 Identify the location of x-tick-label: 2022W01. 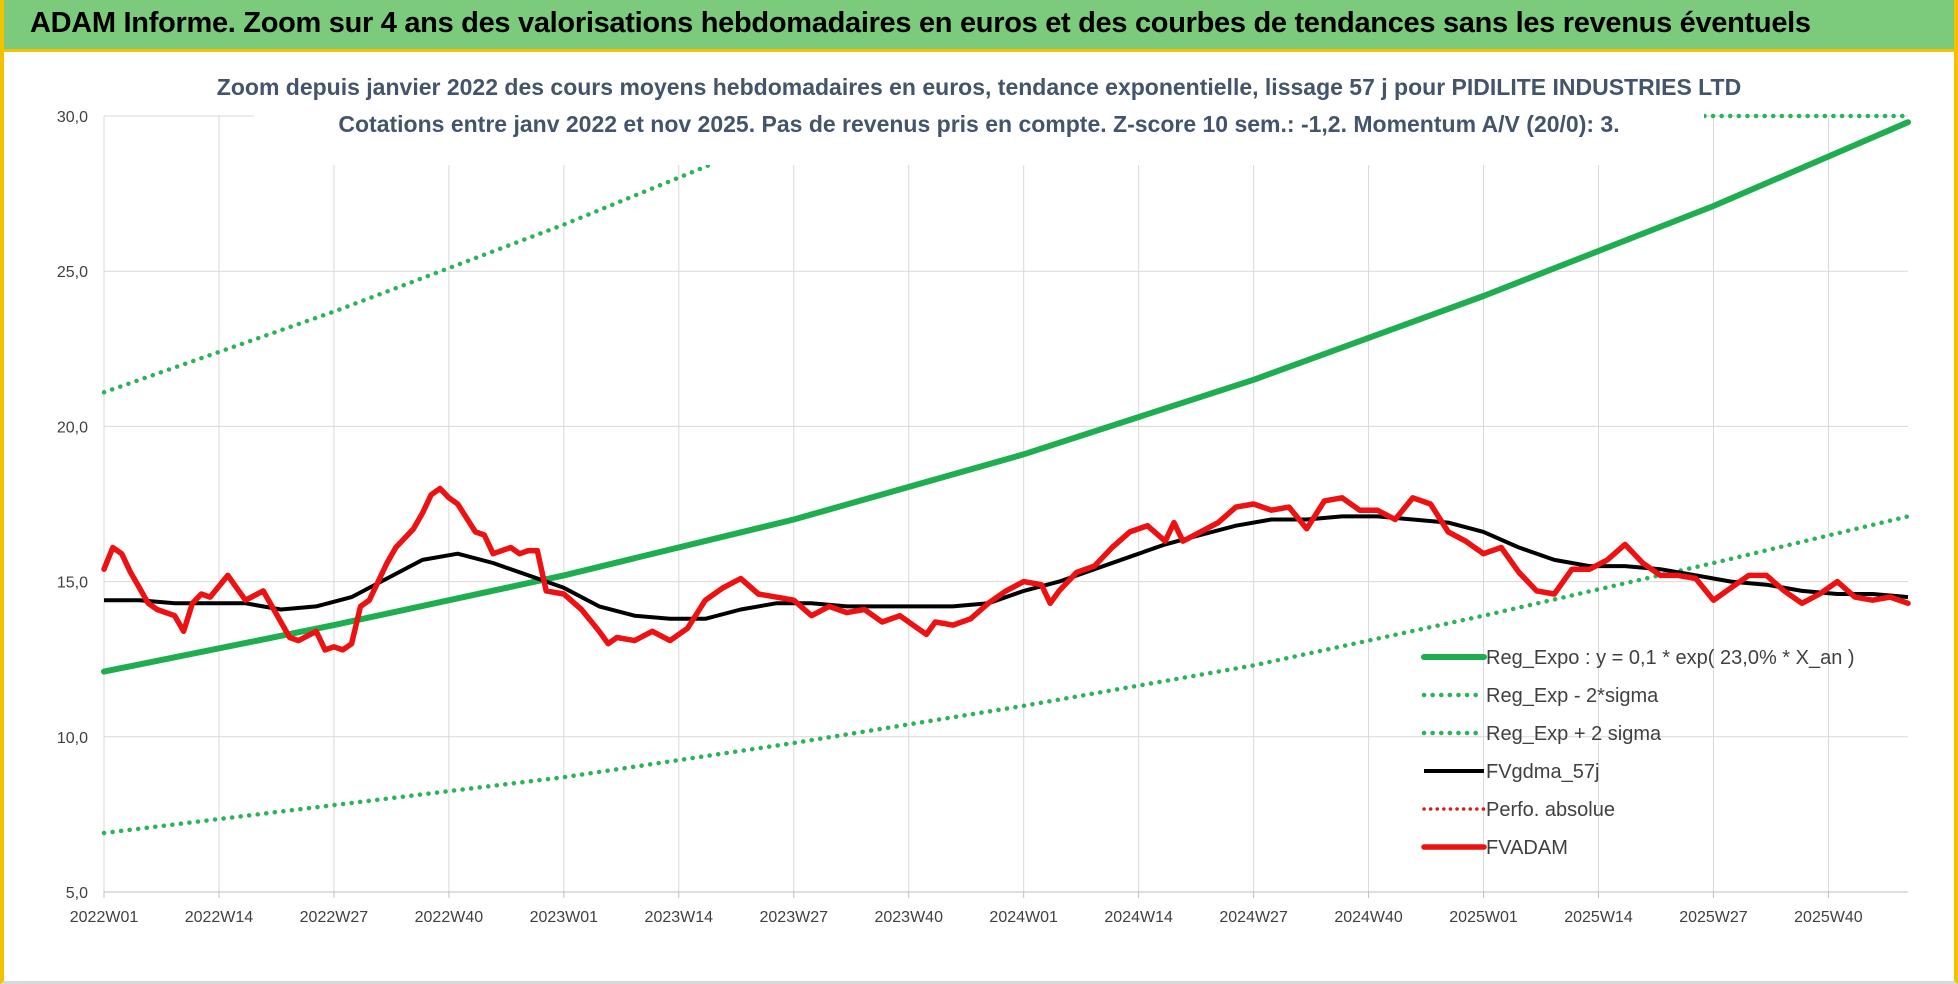
(104, 917).